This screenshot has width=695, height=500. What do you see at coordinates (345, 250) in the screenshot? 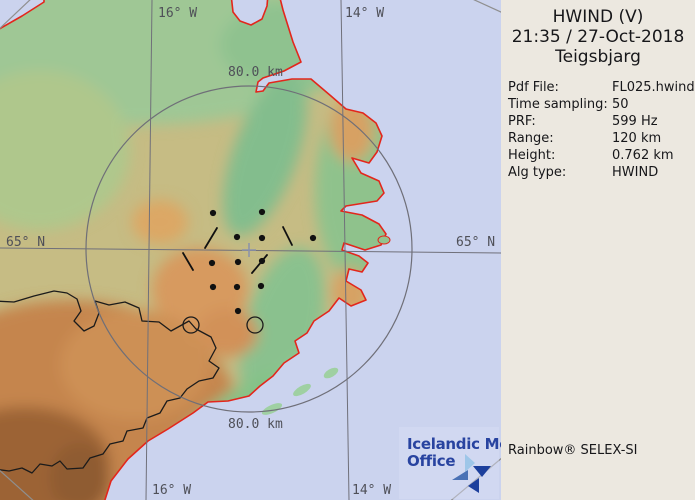
I see `meridian-14w` at bounding box center [345, 250].